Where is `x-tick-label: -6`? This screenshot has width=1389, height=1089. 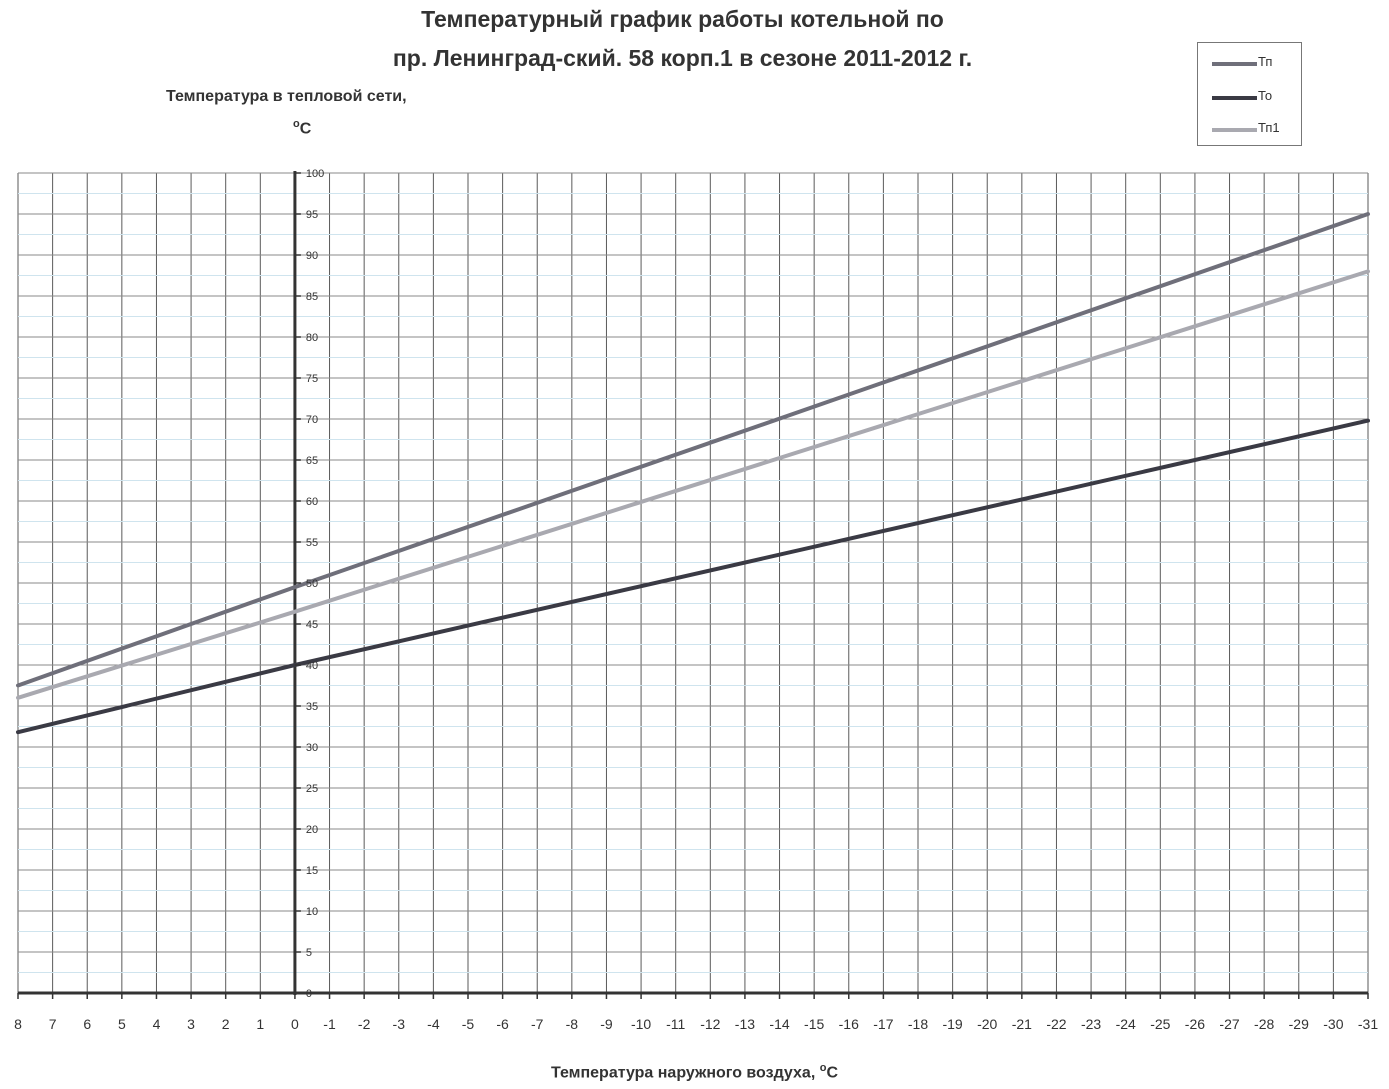 x-tick-label: -6 is located at coordinates (502, 1024).